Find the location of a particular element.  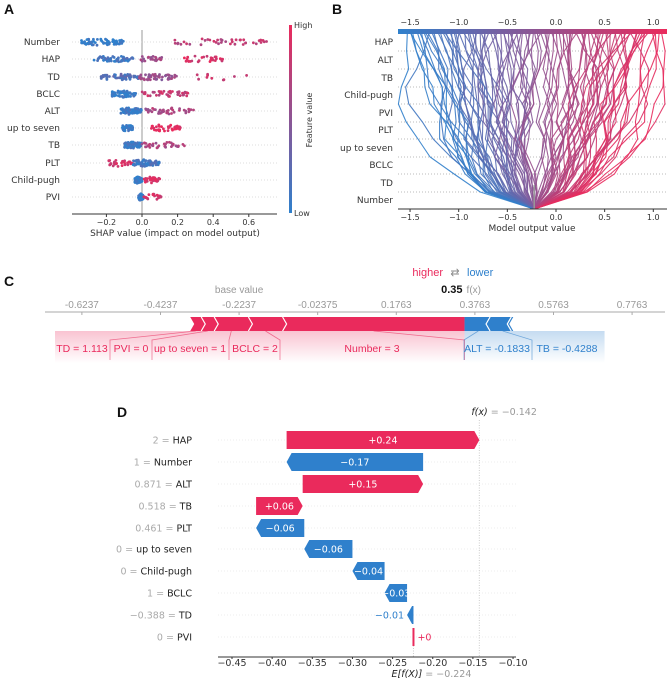

top-tick-label: −1.5 is located at coordinates (409, 22).